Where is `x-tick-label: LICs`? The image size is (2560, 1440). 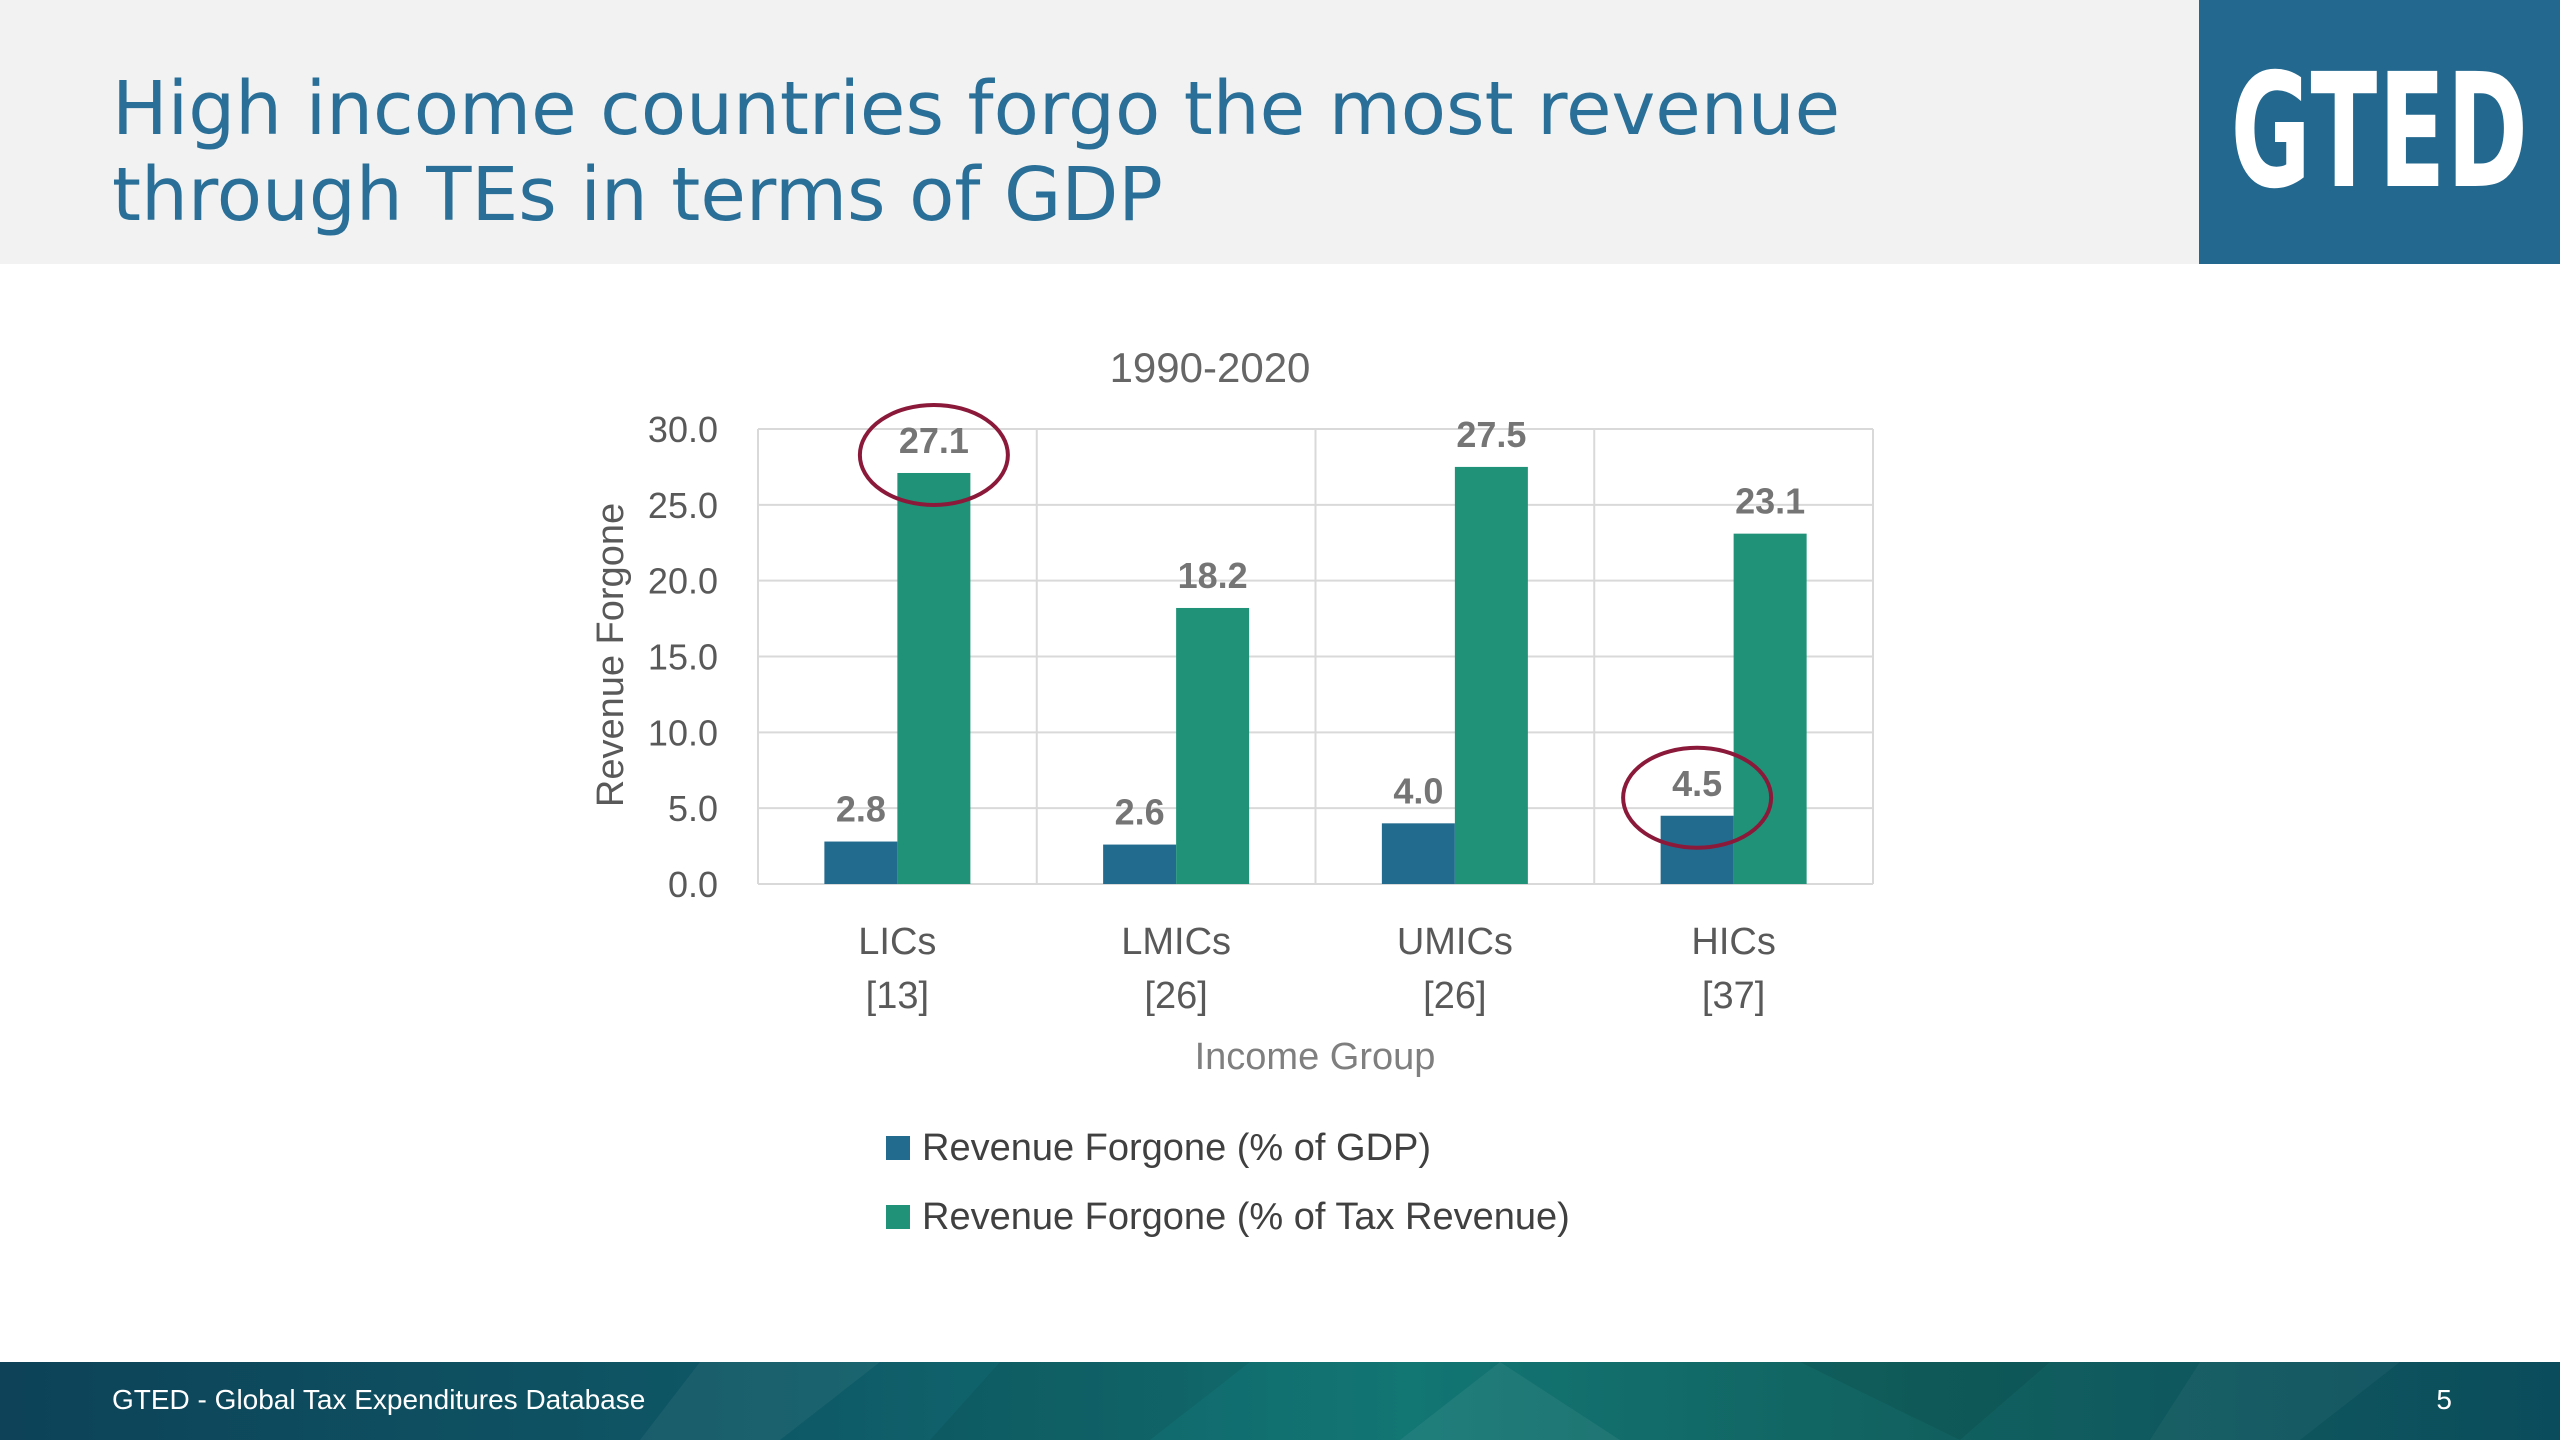
x-tick-label: LICs is located at coordinates (897, 942).